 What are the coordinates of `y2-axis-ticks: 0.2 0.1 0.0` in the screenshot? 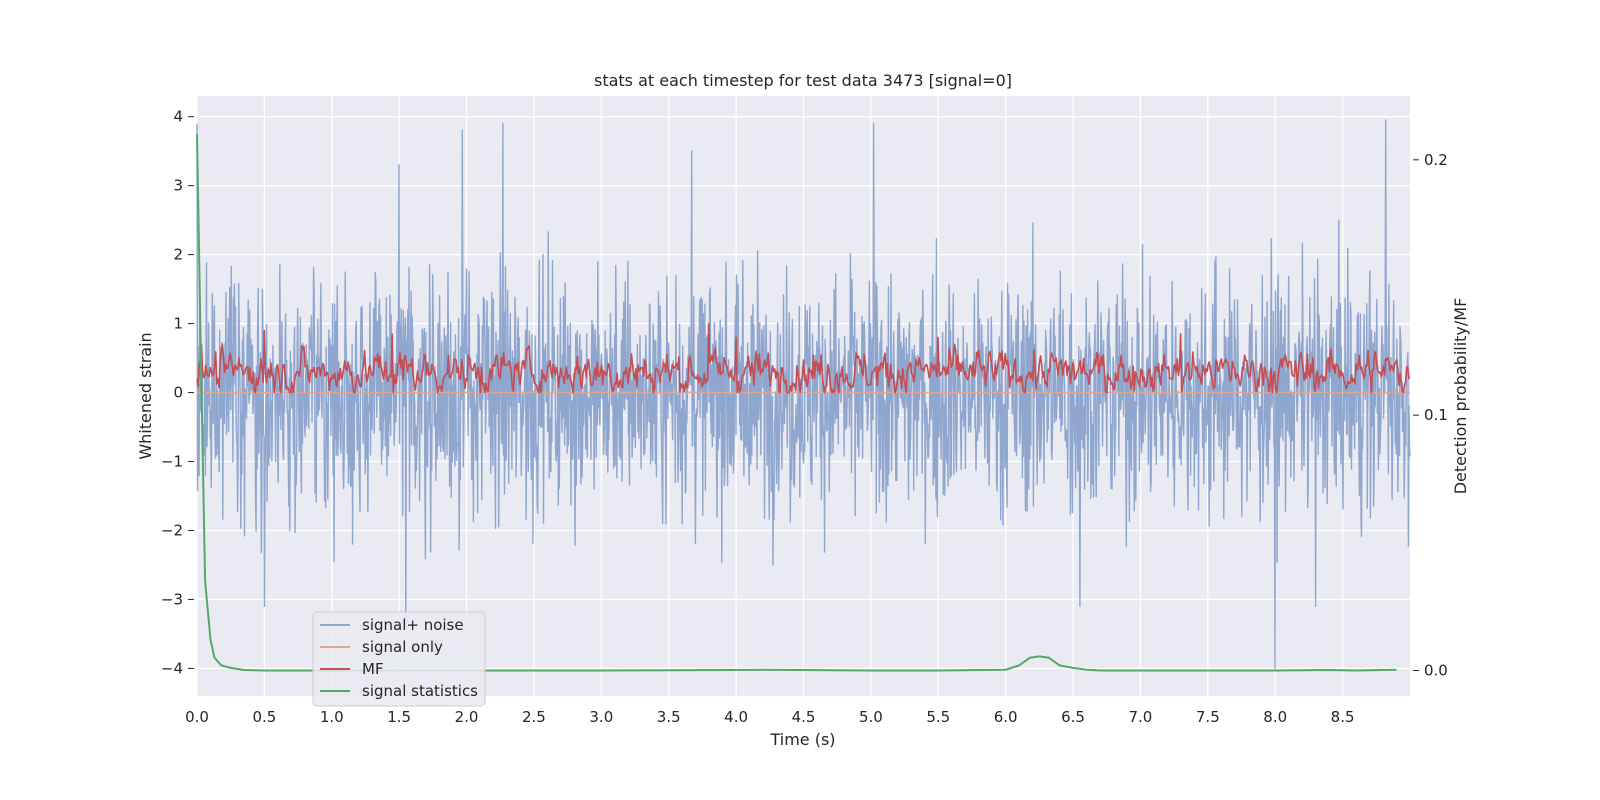 It's located at (1430, 415).